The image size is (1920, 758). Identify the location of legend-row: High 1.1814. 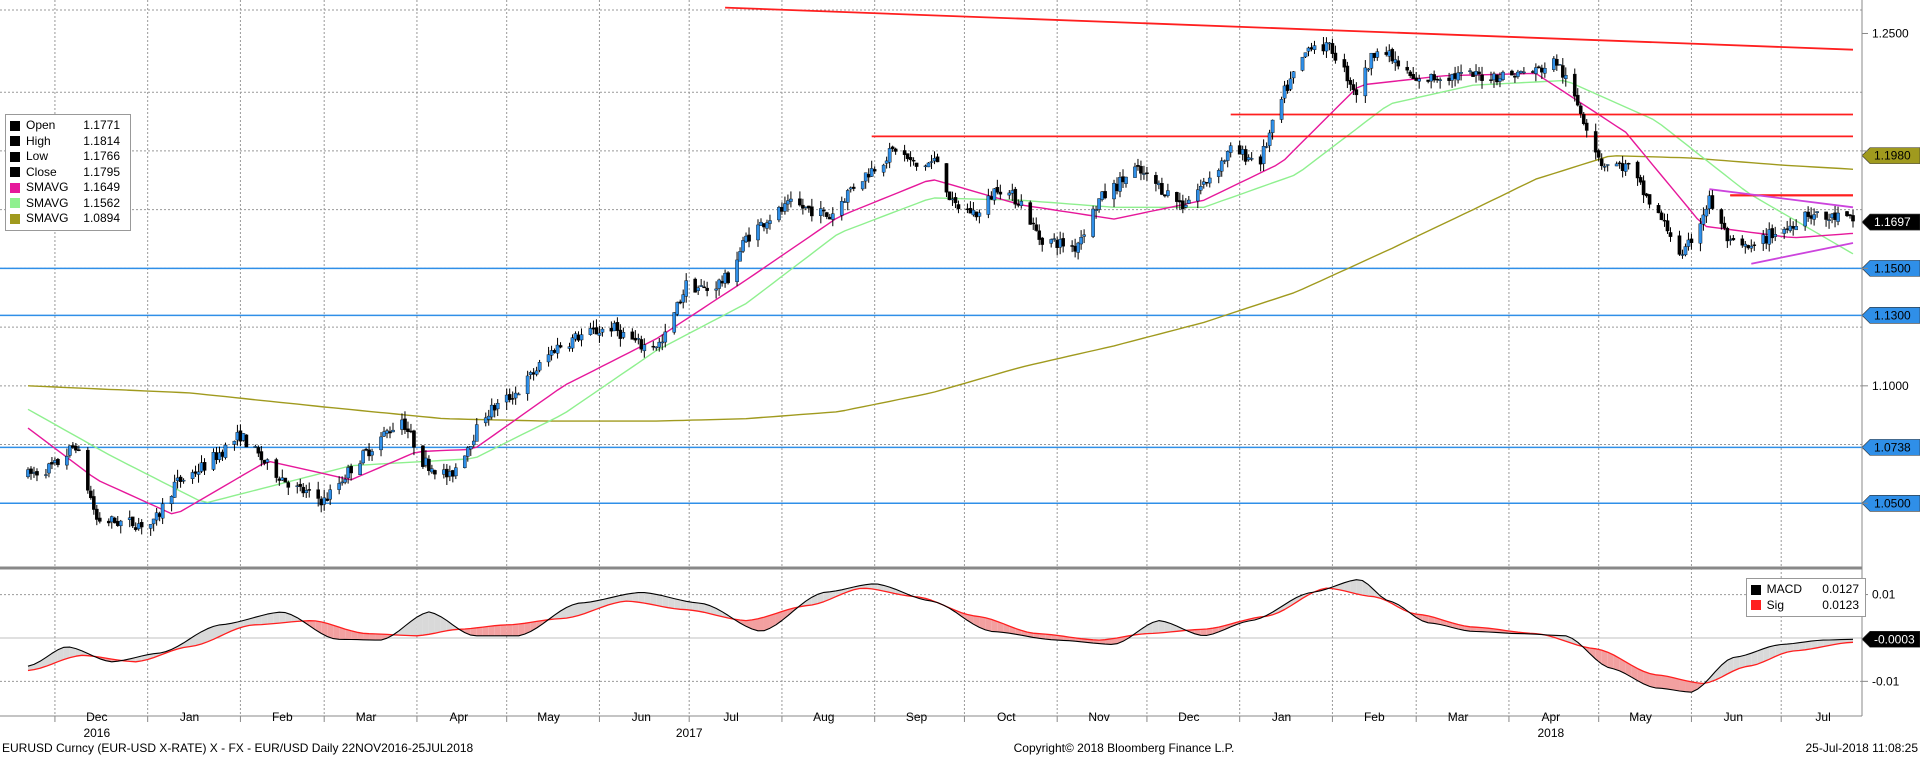
(67, 142).